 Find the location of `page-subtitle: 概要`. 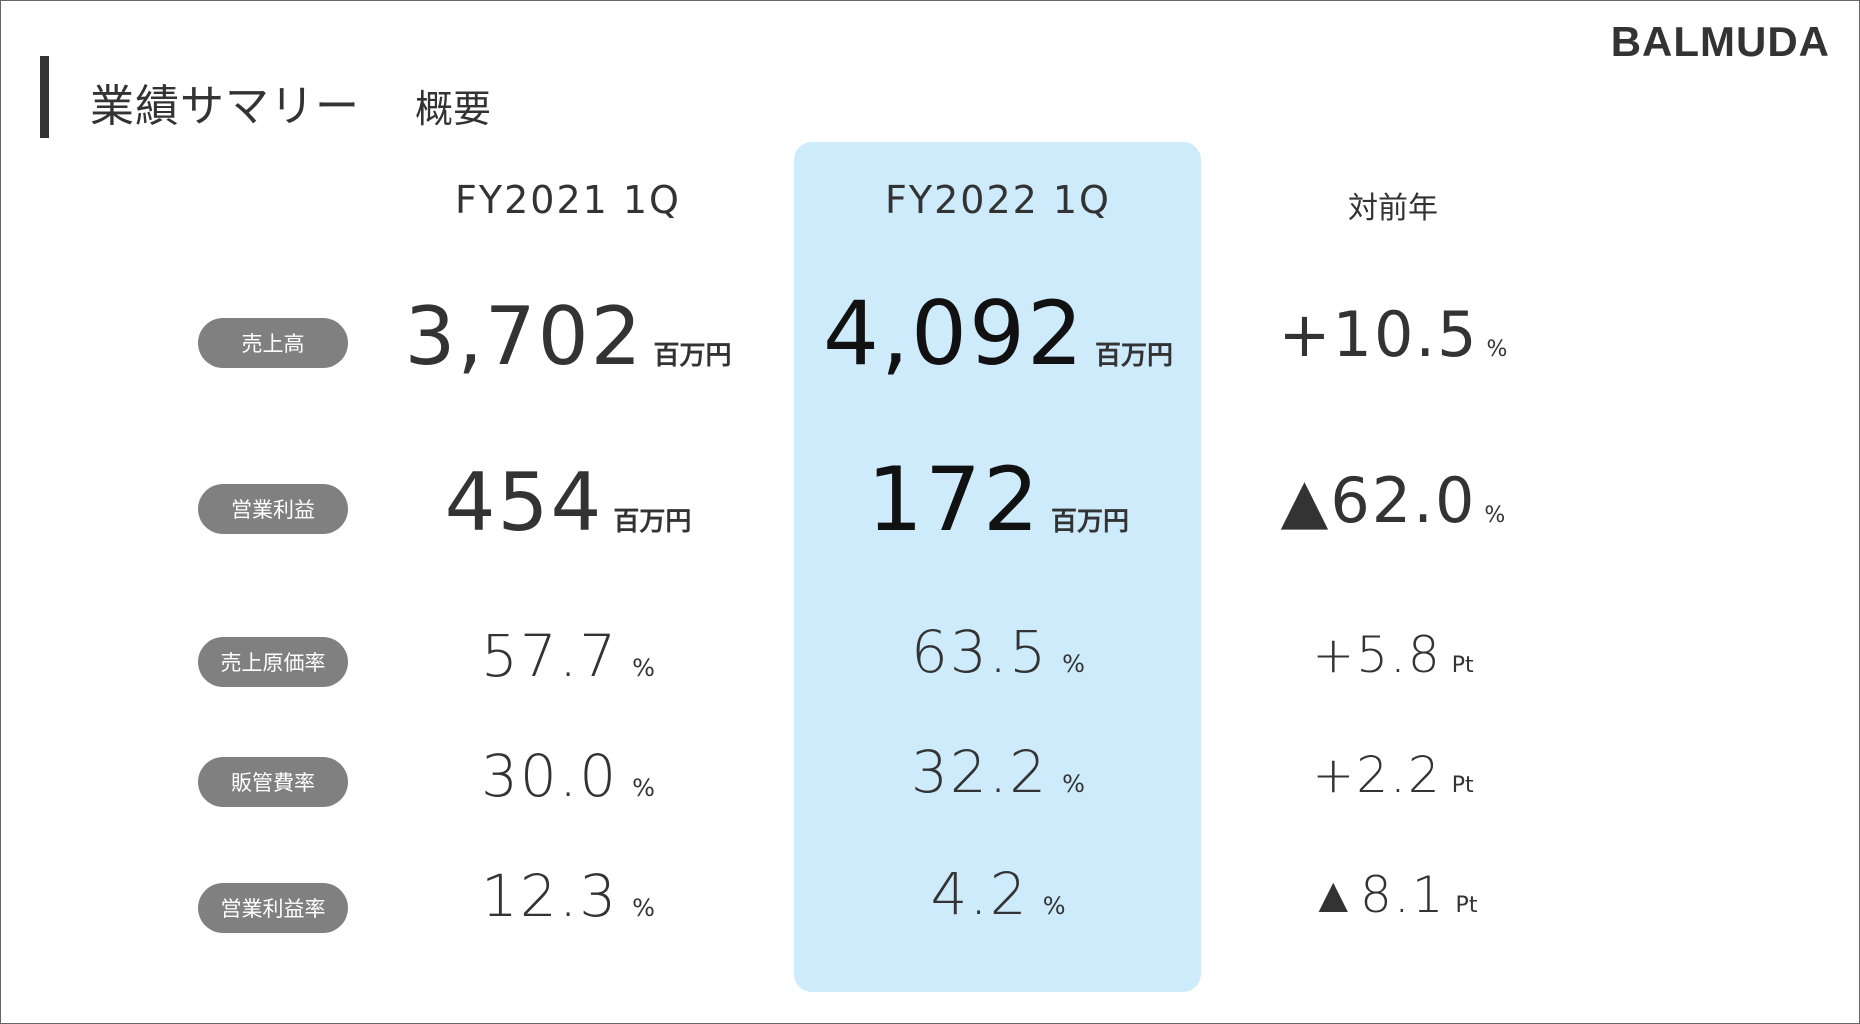

page-subtitle: 概要 is located at coordinates (453, 109).